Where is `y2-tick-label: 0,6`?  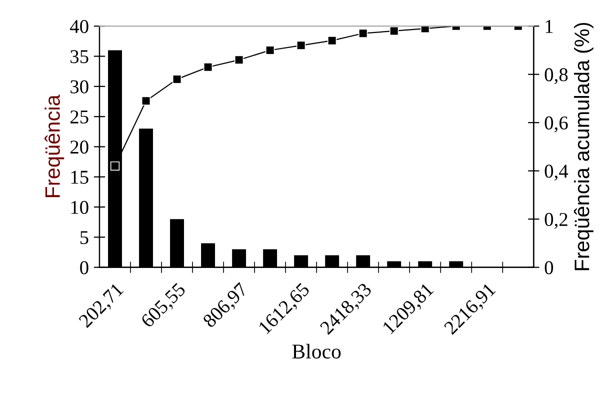
y2-tick-label: 0,6 is located at coordinates (556, 124).